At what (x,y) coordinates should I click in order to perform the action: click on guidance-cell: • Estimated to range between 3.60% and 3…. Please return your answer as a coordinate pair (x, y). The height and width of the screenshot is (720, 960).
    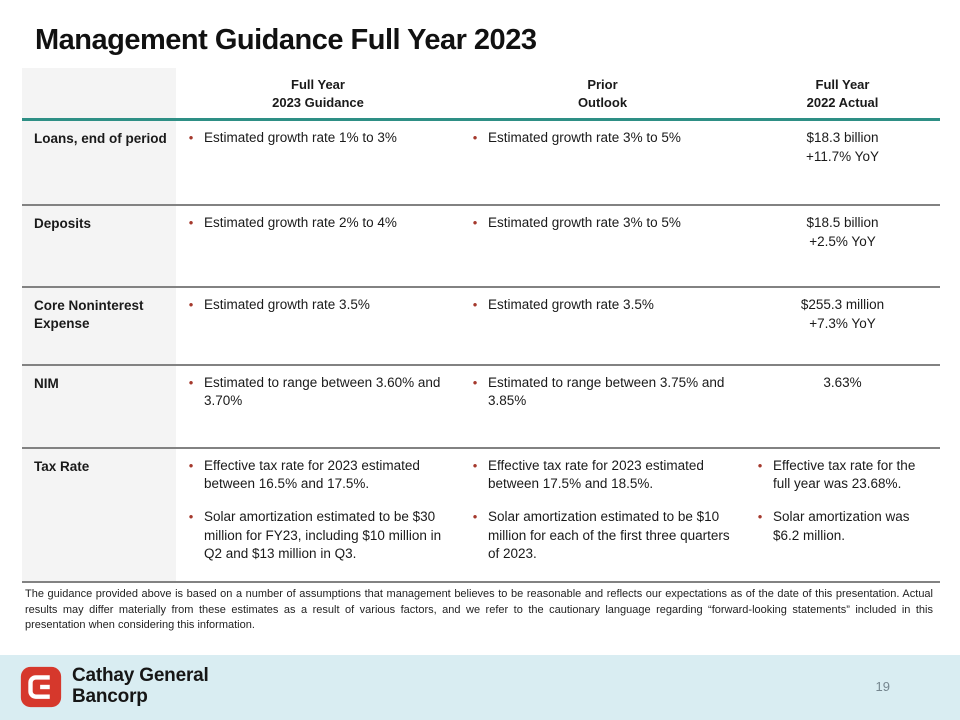
    Looking at the image, I should click on (318, 406).